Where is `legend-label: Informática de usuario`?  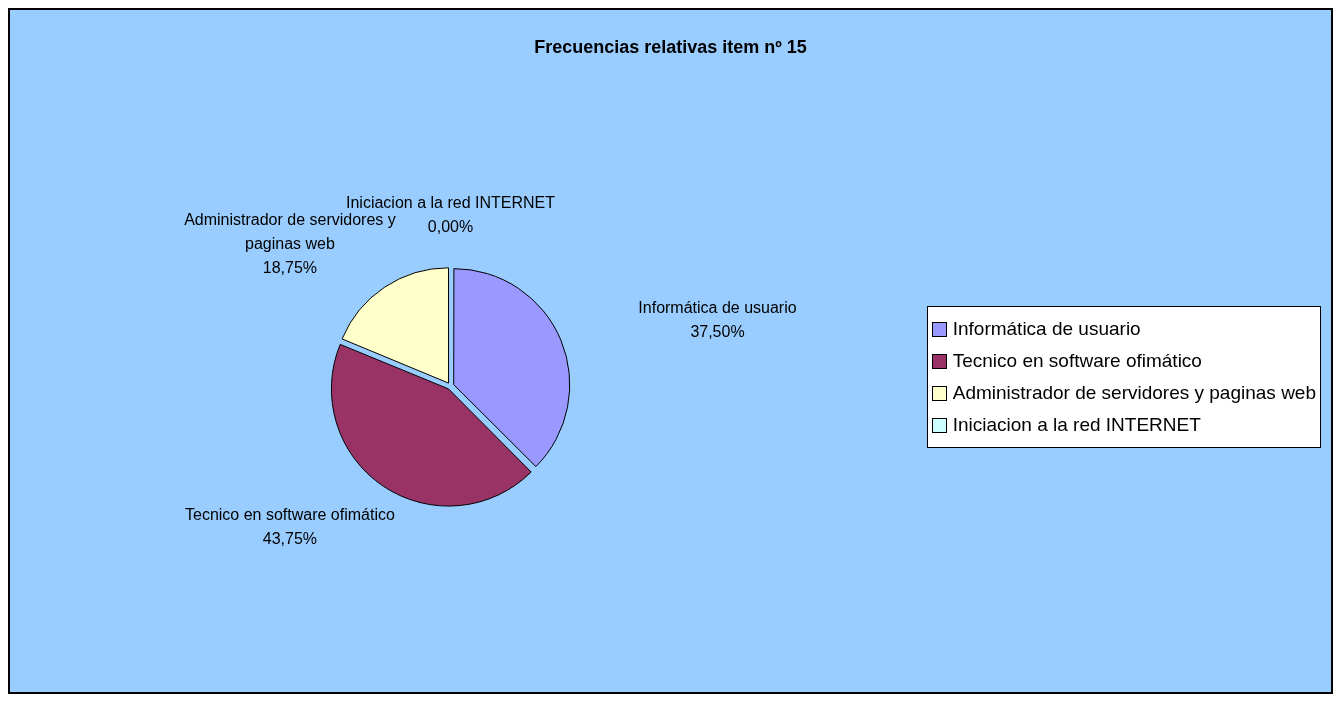
legend-label: Informática de usuario is located at coordinates (1046, 329).